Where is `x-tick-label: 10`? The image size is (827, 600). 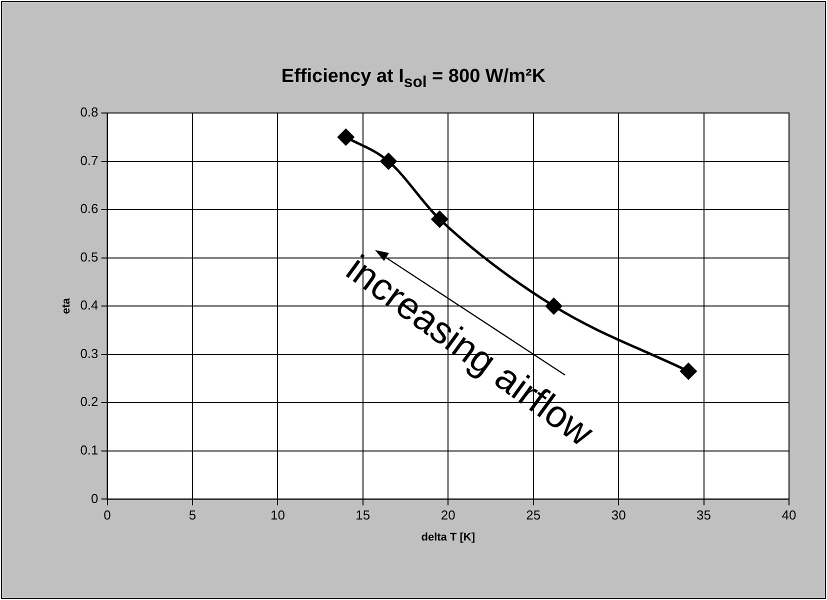
x-tick-label: 10 is located at coordinates (277, 515).